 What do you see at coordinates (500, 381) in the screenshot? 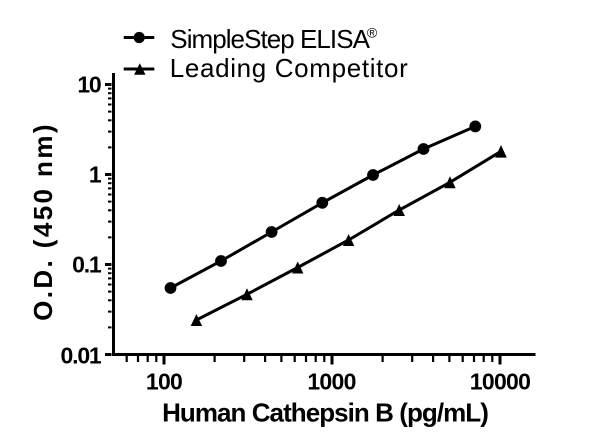
I see `svg-text: 10000` at bounding box center [500, 381].